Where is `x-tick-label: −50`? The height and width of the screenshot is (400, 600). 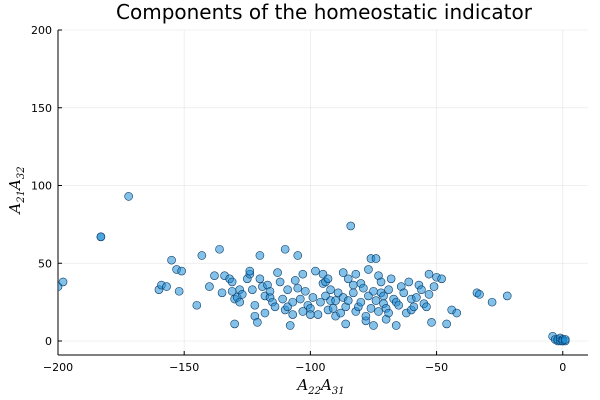
x-tick-label: −50 is located at coordinates (436, 367).